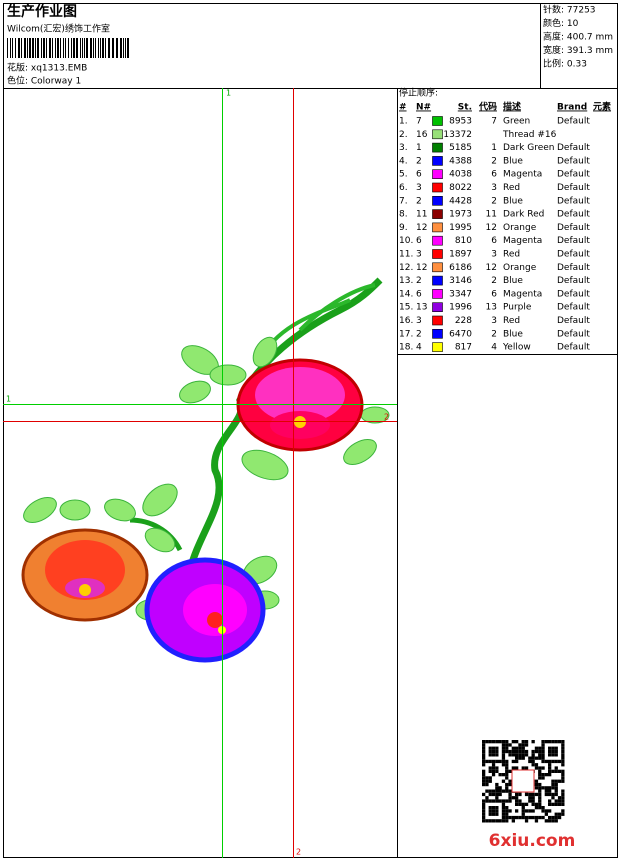 This screenshot has height=860, width=620. Describe the element at coordinates (494, 201) in the screenshot. I see `cell-code: 2` at that location.